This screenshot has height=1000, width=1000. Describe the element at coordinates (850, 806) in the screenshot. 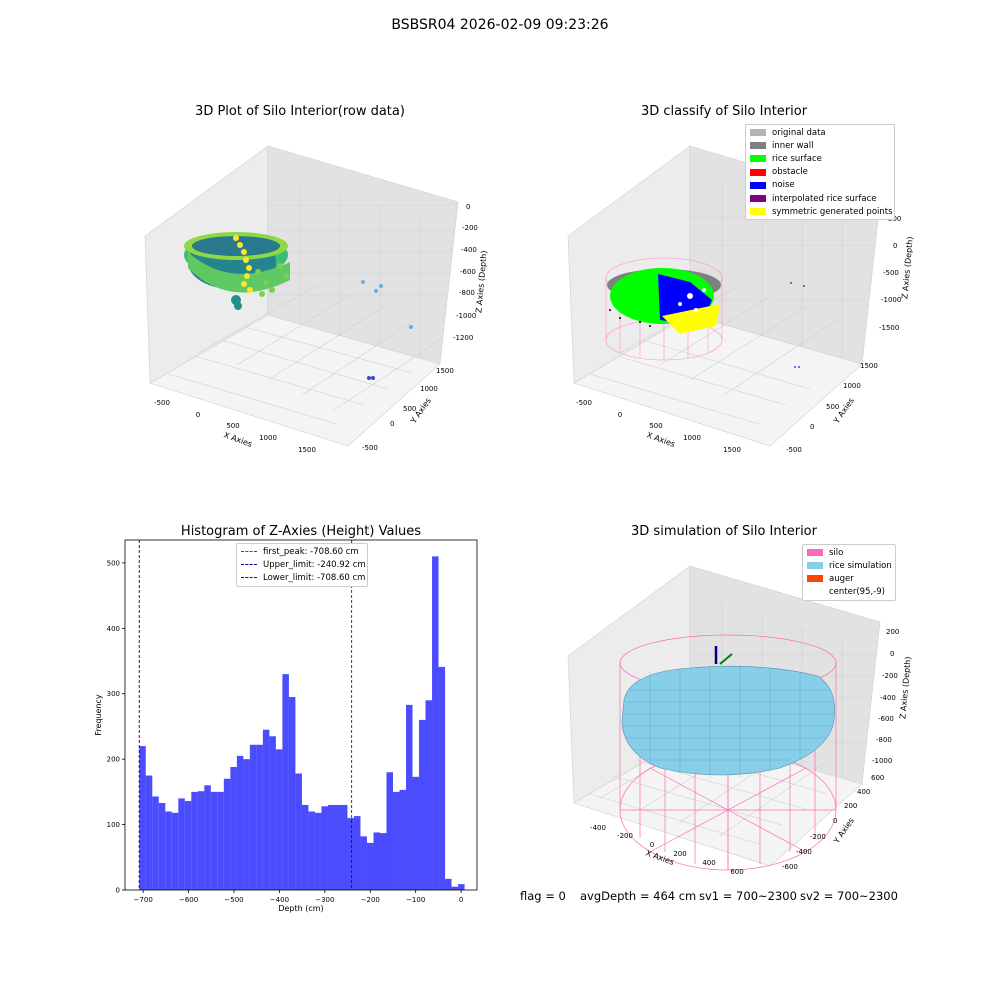

I see `sim-yticks-4: 200` at that location.